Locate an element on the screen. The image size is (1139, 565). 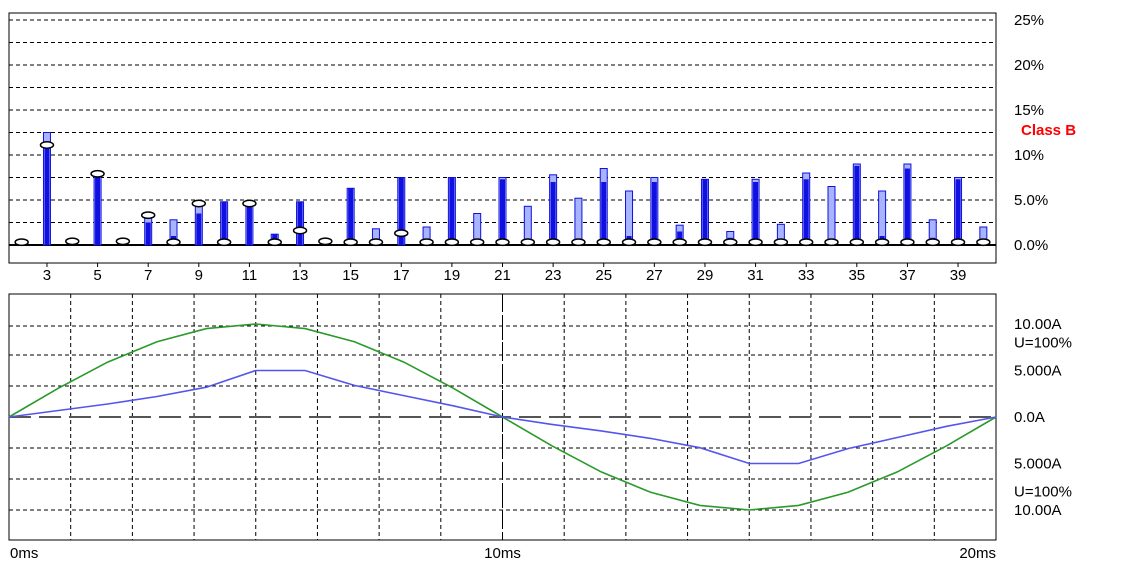
harmonic-tick-label: 15 is located at coordinates (350, 275).